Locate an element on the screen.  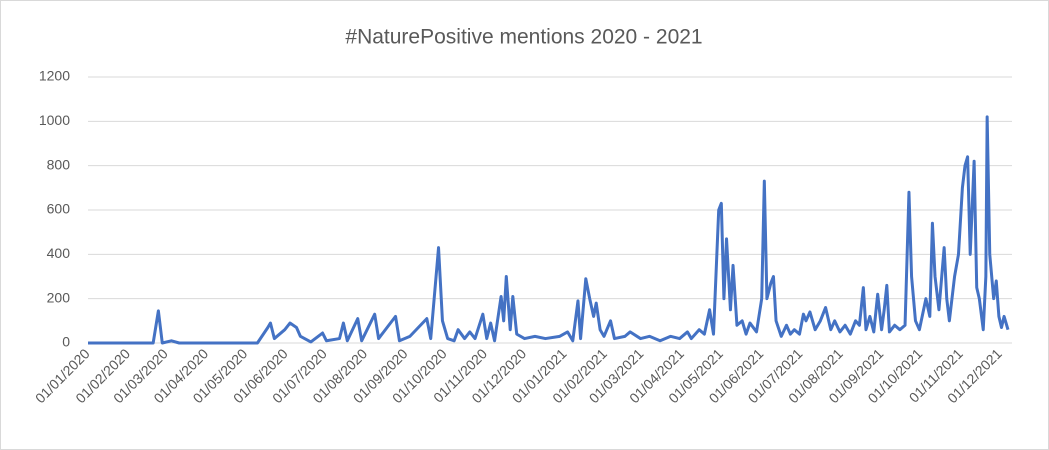
y-tick-label: 800 is located at coordinates (59, 164).